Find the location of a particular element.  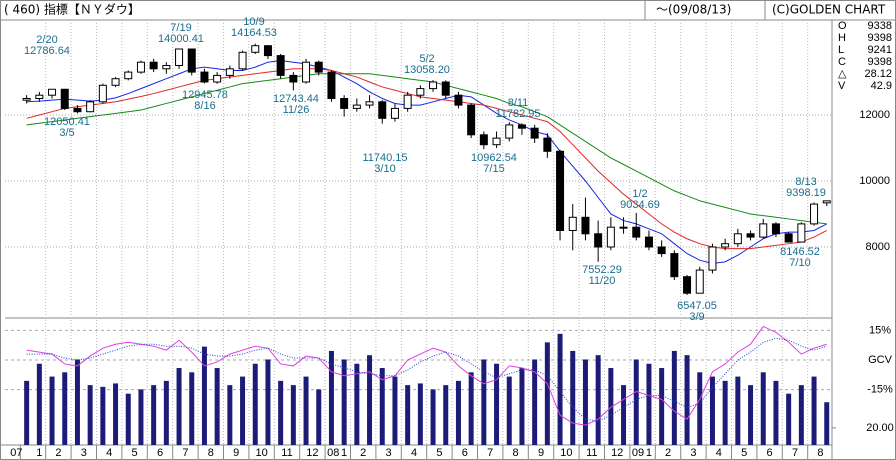

header-date: ～(09/08/13) is located at coordinates (693, 10).